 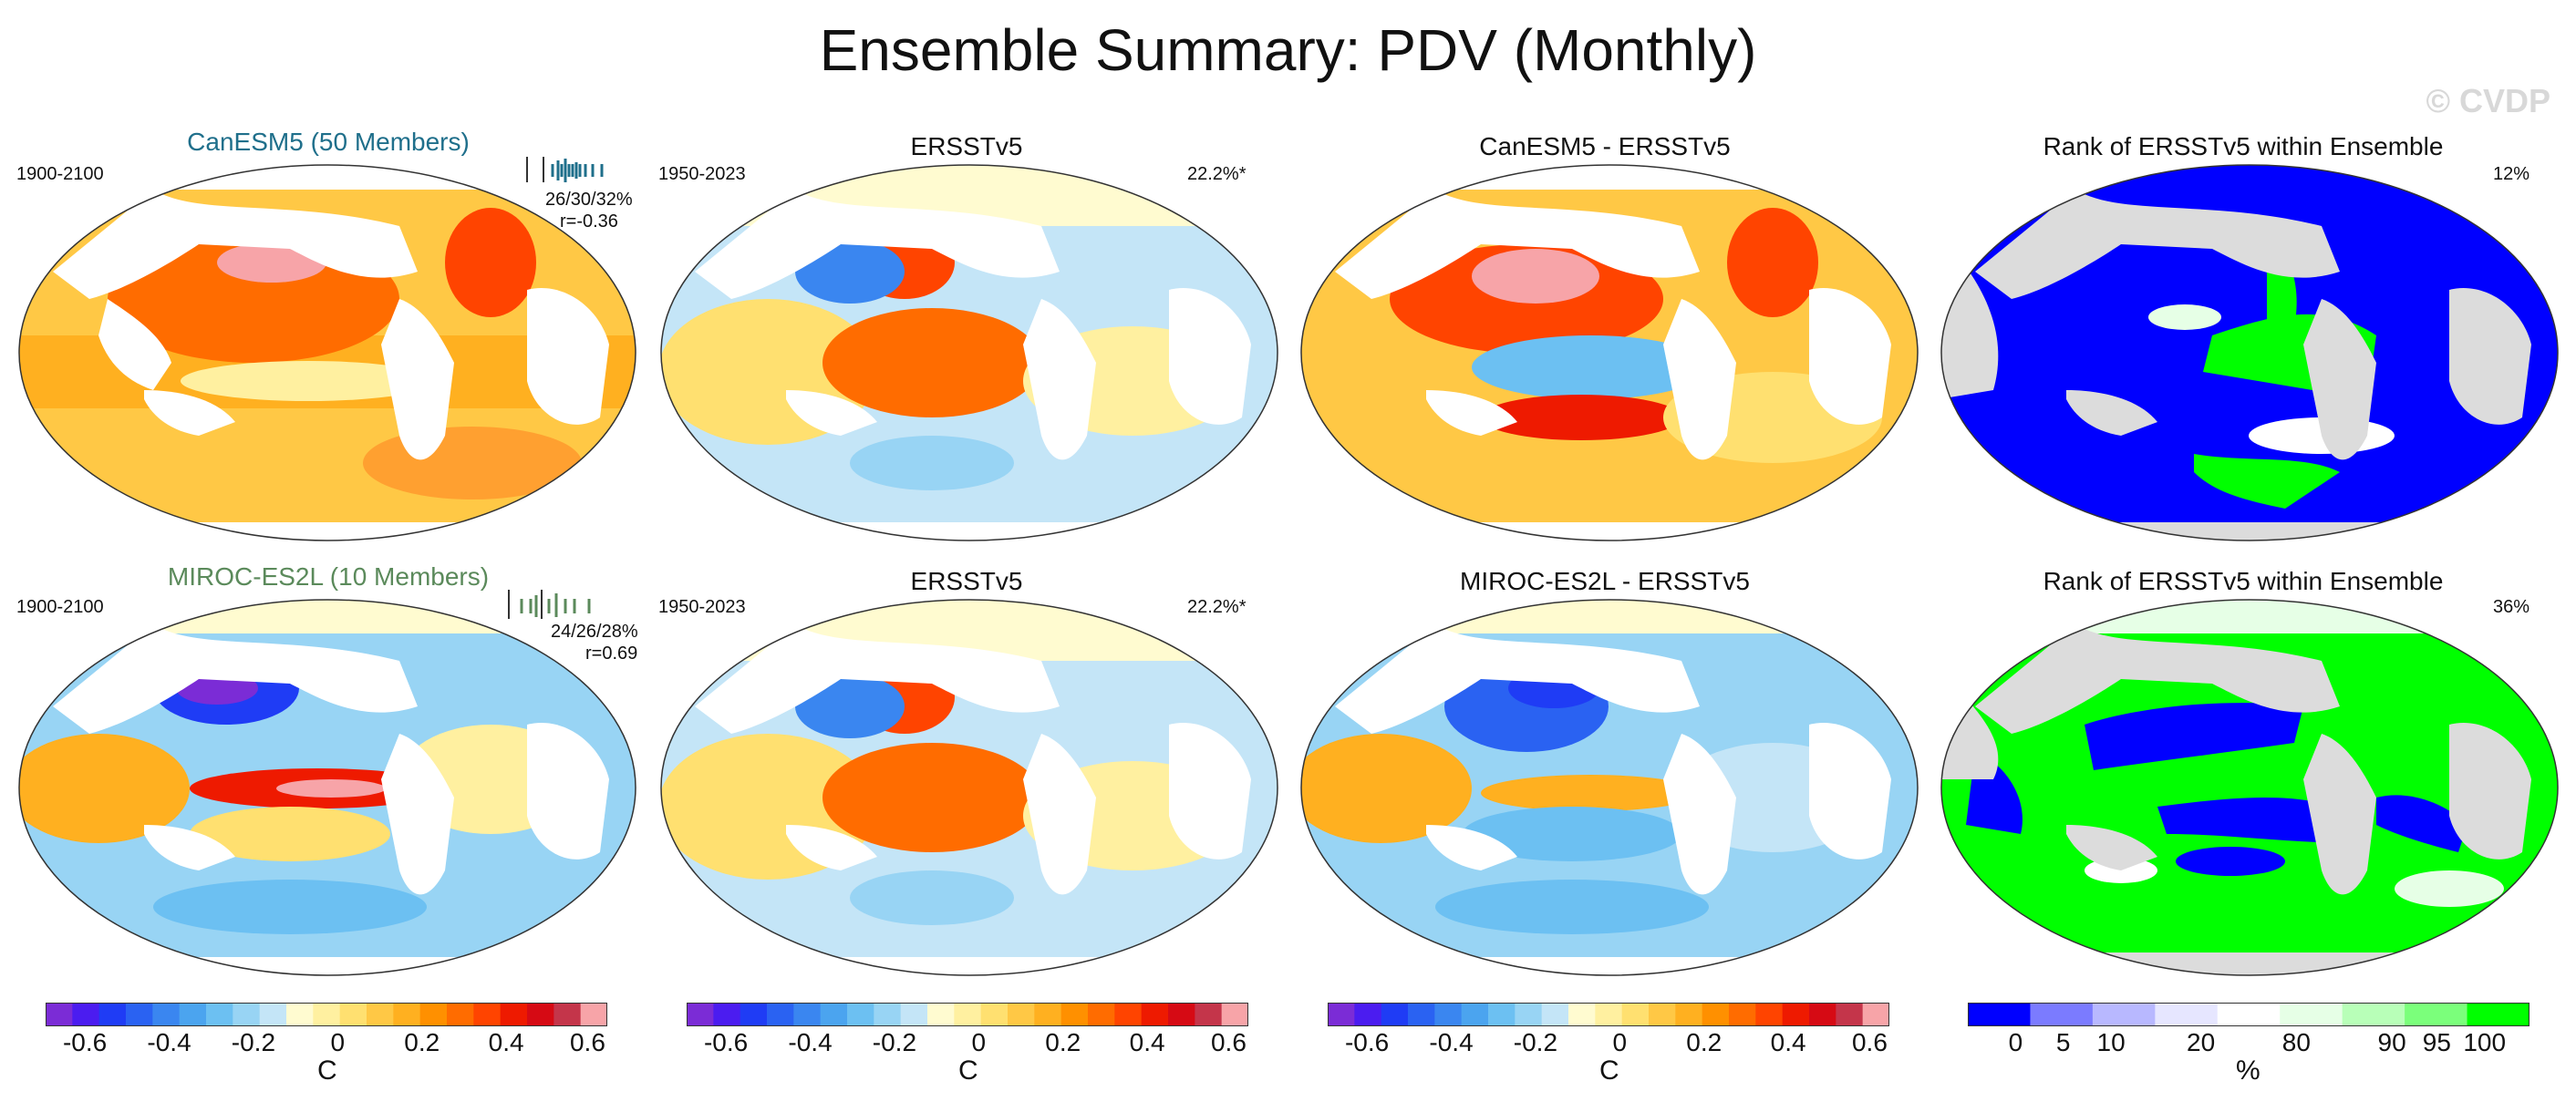 What do you see at coordinates (967, 1044) in the screenshot?
I see `colorbar-2-labels: -0.6 -0.4 -0.2 0 0.2 0.4 0.6` at bounding box center [967, 1044].